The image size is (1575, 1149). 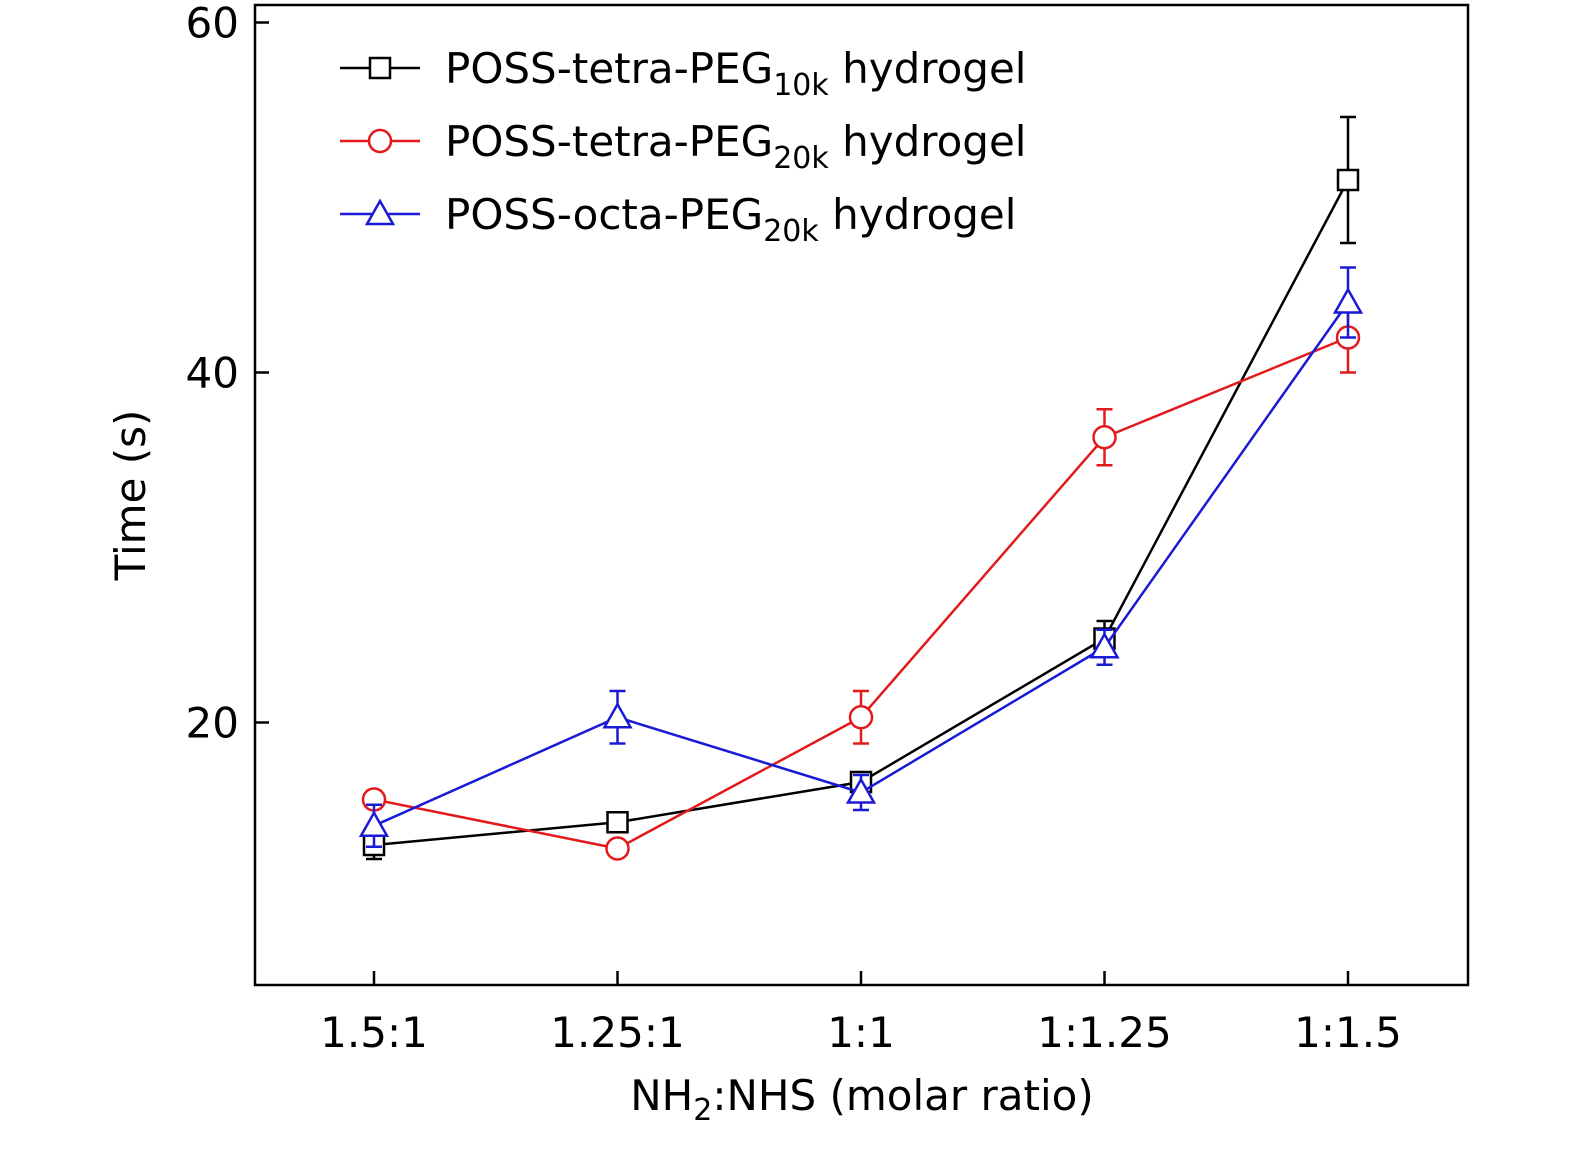 I want to click on y-axis: 20 40 60, so click(x=227, y=374).